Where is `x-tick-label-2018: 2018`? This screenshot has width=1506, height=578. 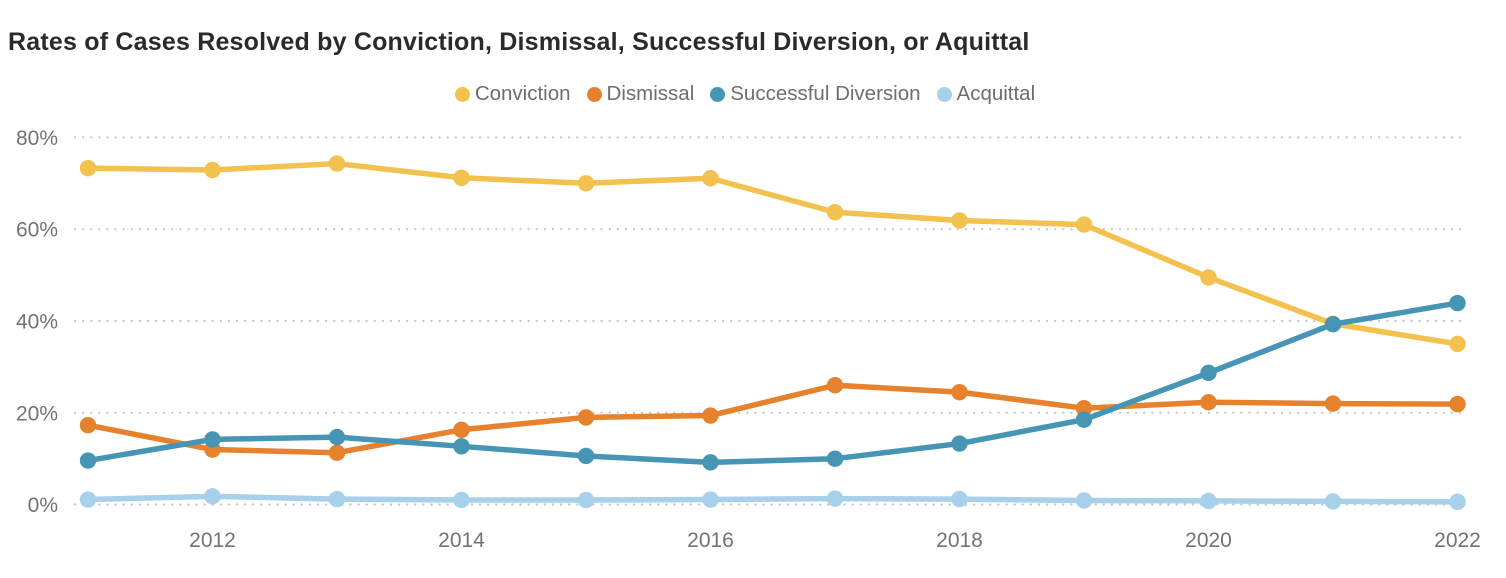
x-tick-label-2018: 2018 is located at coordinates (959, 540).